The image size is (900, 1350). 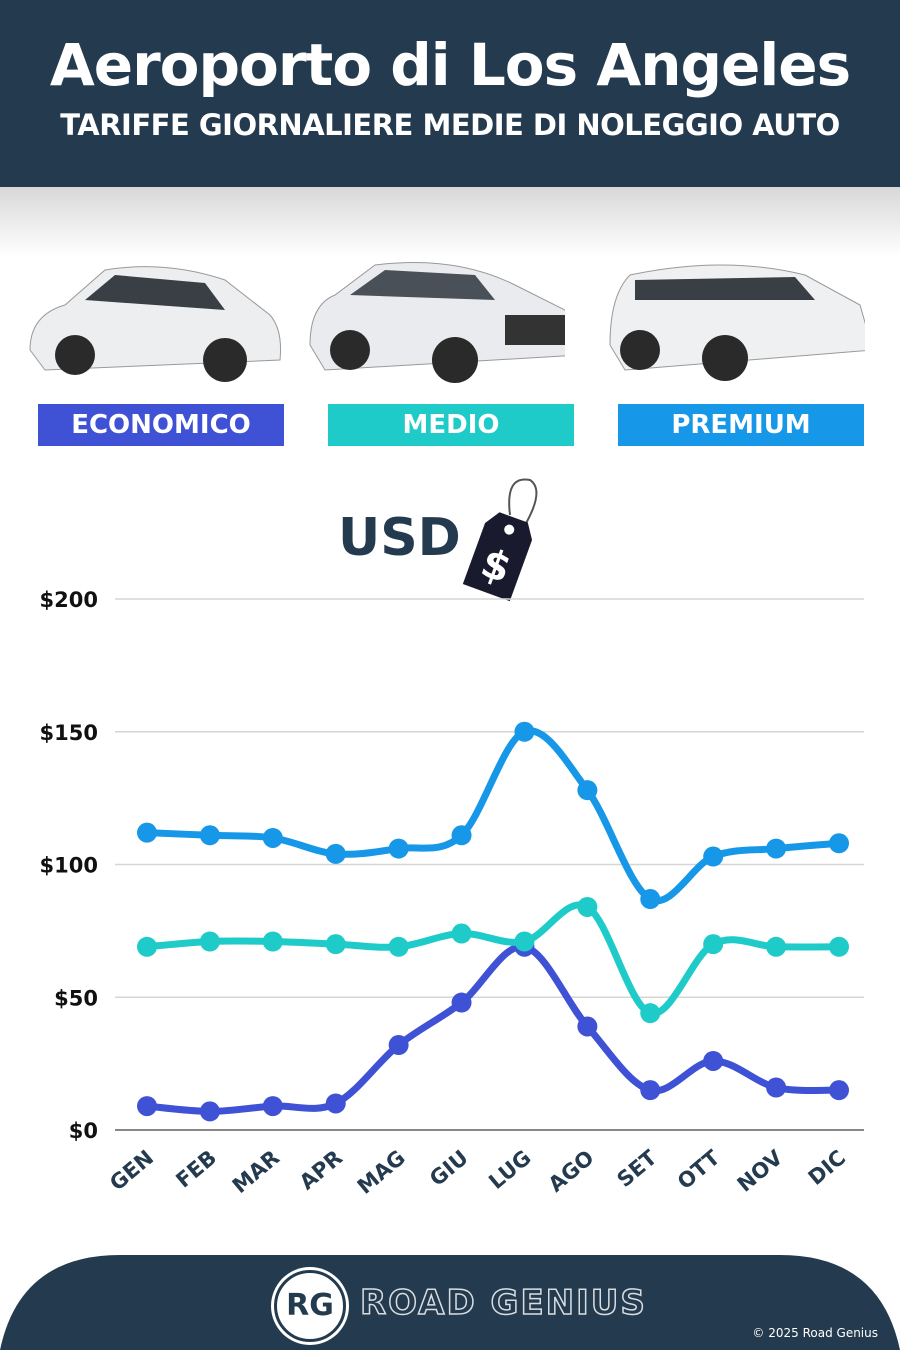 What do you see at coordinates (741, 425) in the screenshot?
I see `legend-premium: PREMIUM` at bounding box center [741, 425].